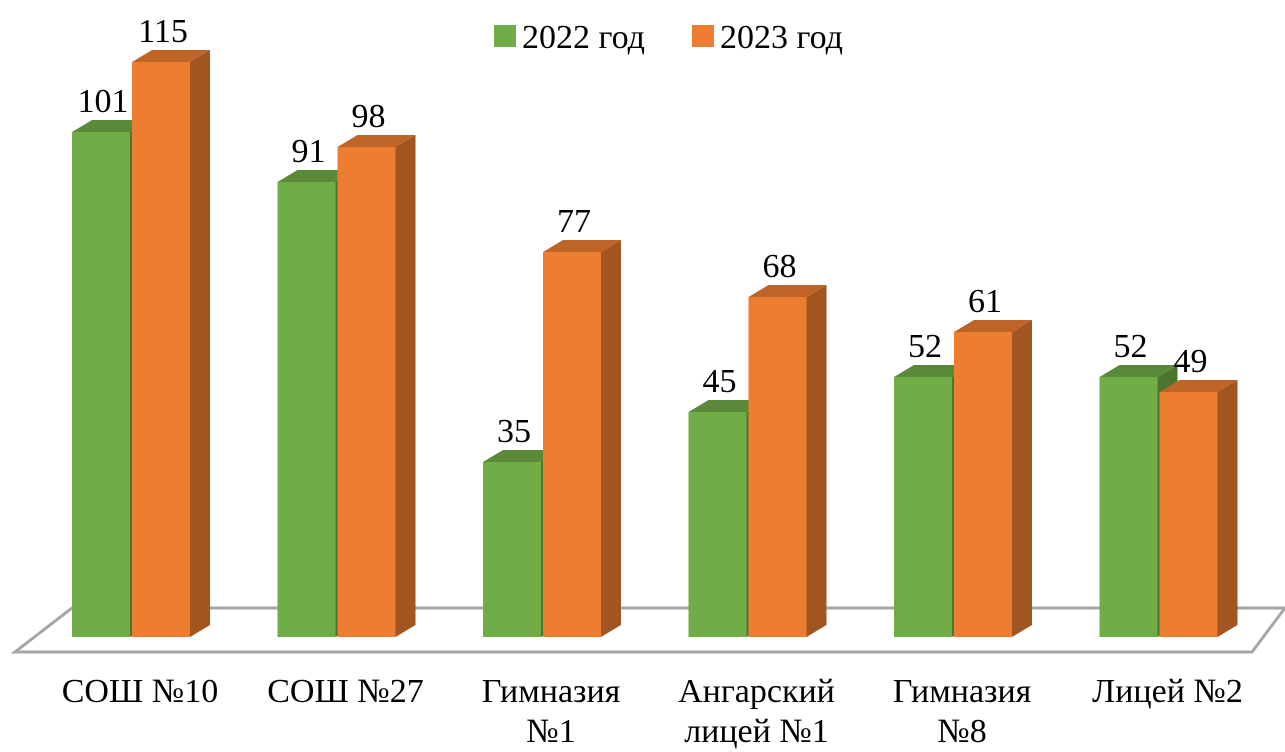 Image resolution: width=1285 pixels, height=752 pixels. What do you see at coordinates (720, 381) in the screenshot?
I see `value-label: 45` at bounding box center [720, 381].